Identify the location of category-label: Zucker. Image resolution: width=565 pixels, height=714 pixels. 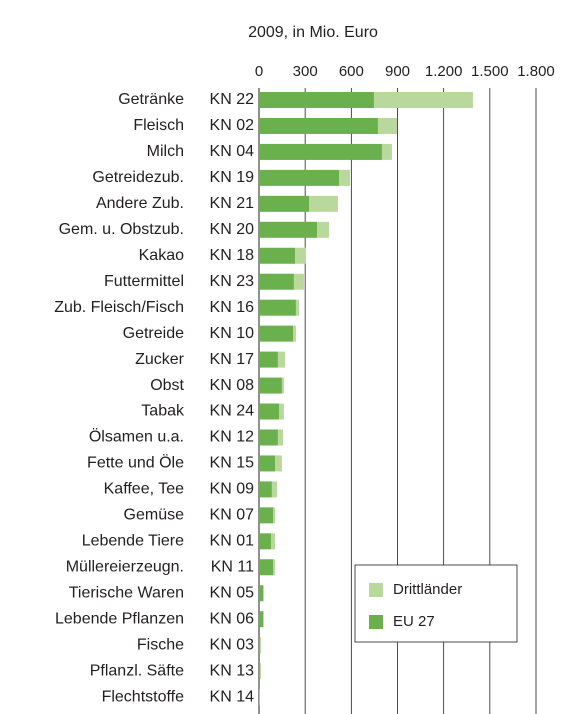
(160, 359).